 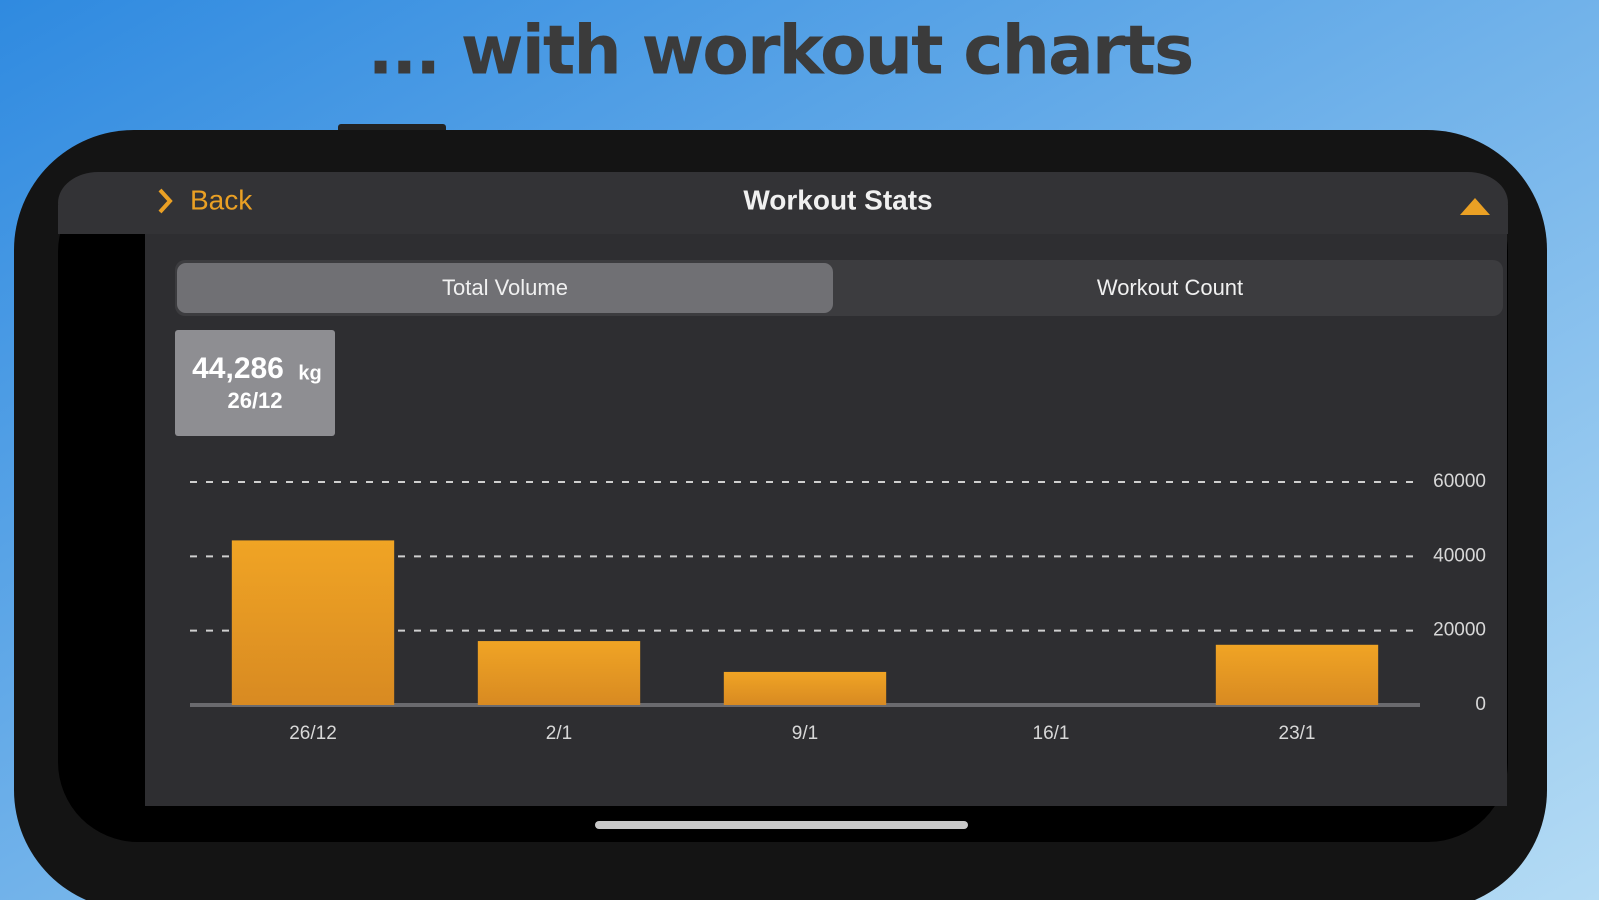 I want to click on tab: Total Volume, so click(x=505, y=287).